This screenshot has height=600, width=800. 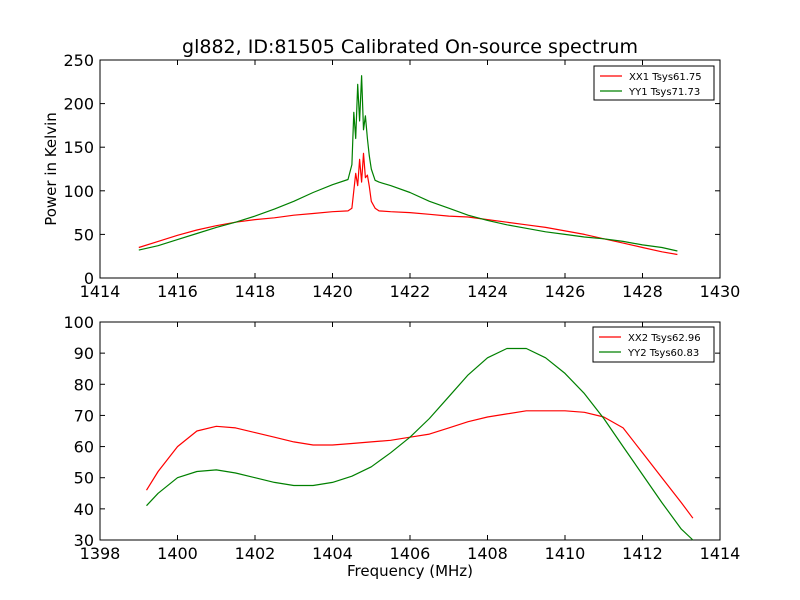 I want to click on y-tick-label: 70, so click(x=84, y=415).